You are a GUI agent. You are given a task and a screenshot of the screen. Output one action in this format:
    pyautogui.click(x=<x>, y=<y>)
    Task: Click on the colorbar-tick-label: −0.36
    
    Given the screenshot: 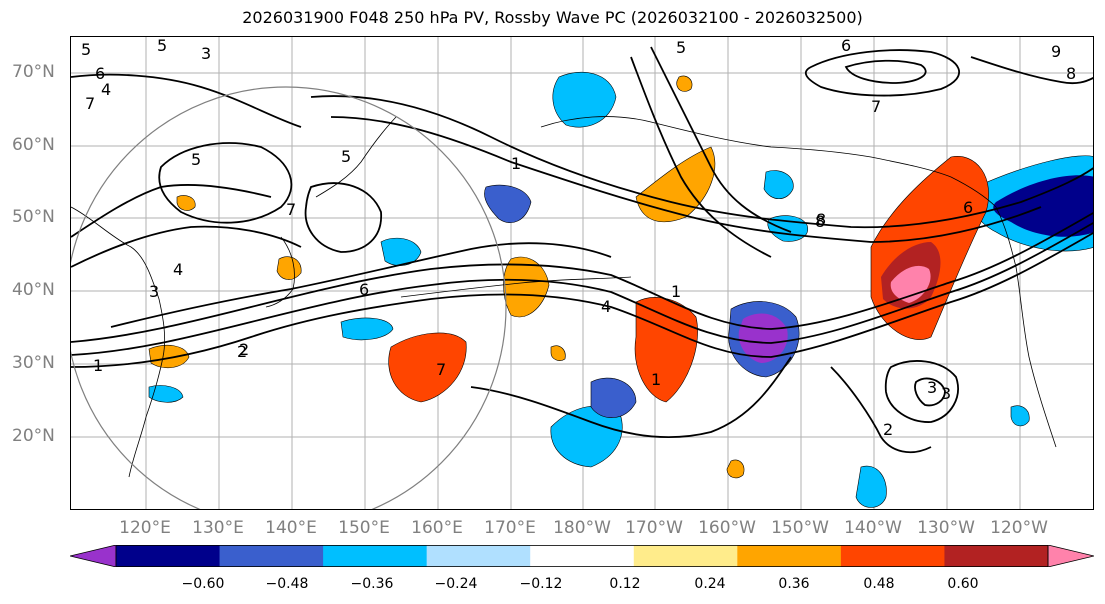 What is the action you would take?
    pyautogui.click(x=372, y=584)
    